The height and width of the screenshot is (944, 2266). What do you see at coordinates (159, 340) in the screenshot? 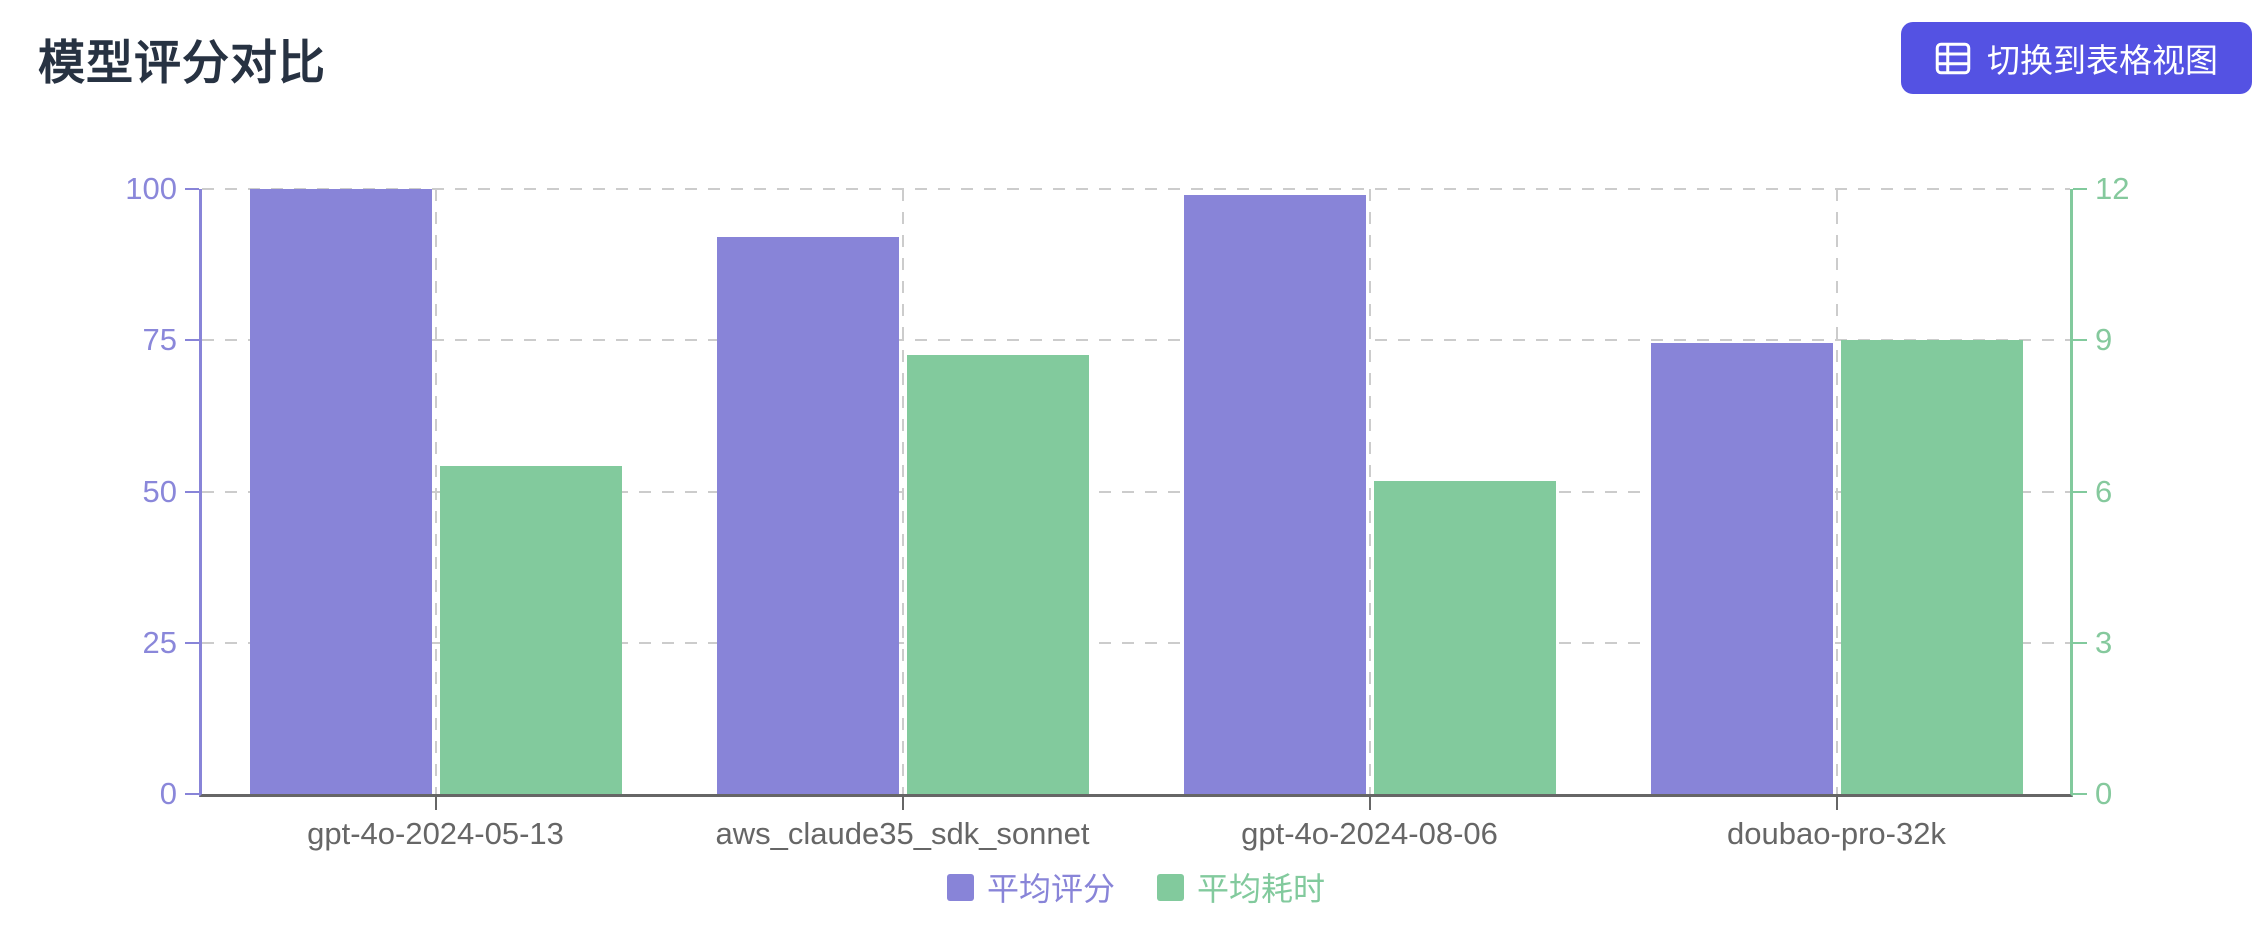
I see `left-axis-tick-label: 75` at bounding box center [159, 340].